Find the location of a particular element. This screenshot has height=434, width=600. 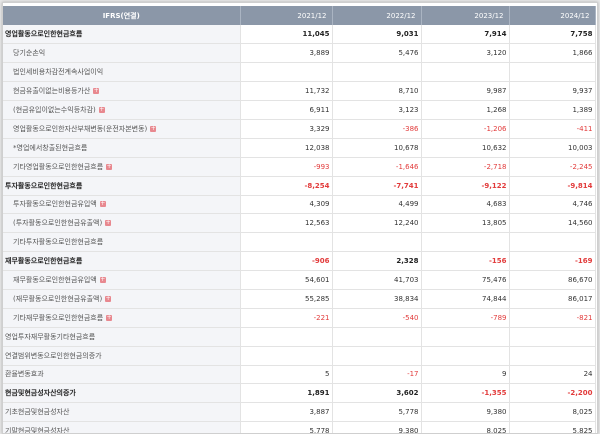

value-cell: 41,703 is located at coordinates (377, 280).